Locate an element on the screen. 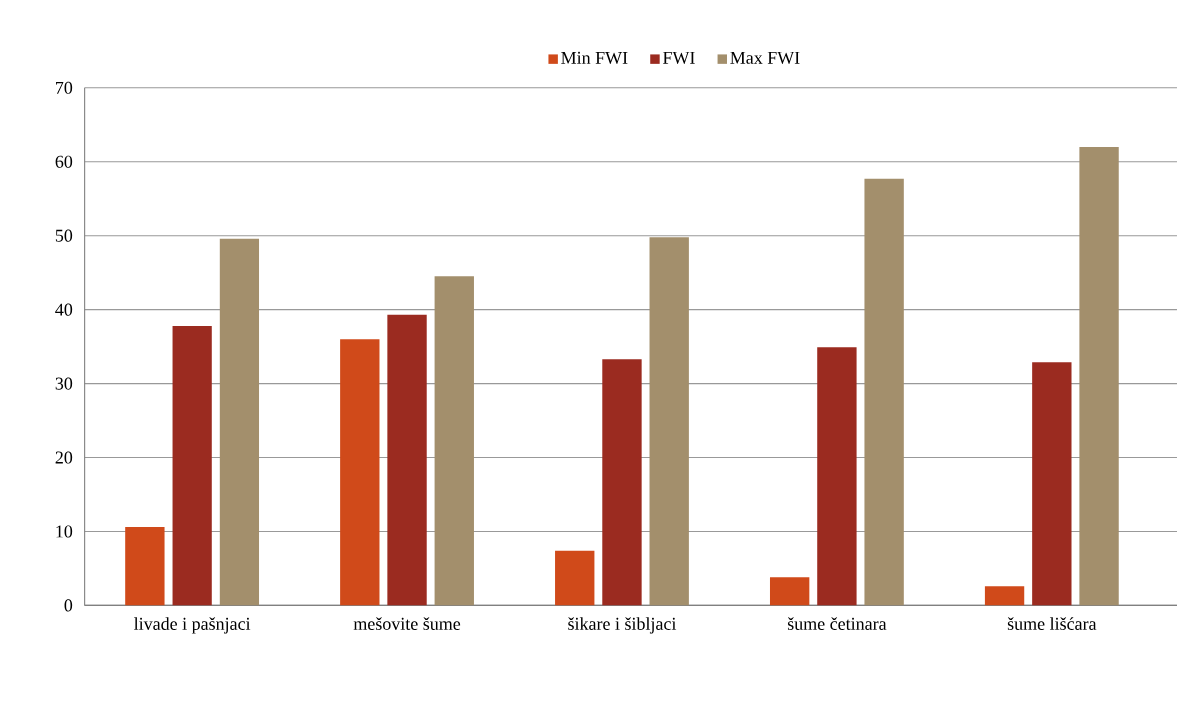 Image resolution: width=1177 pixels, height=708 pixels. y-tick-label: 40 is located at coordinates (64, 309).